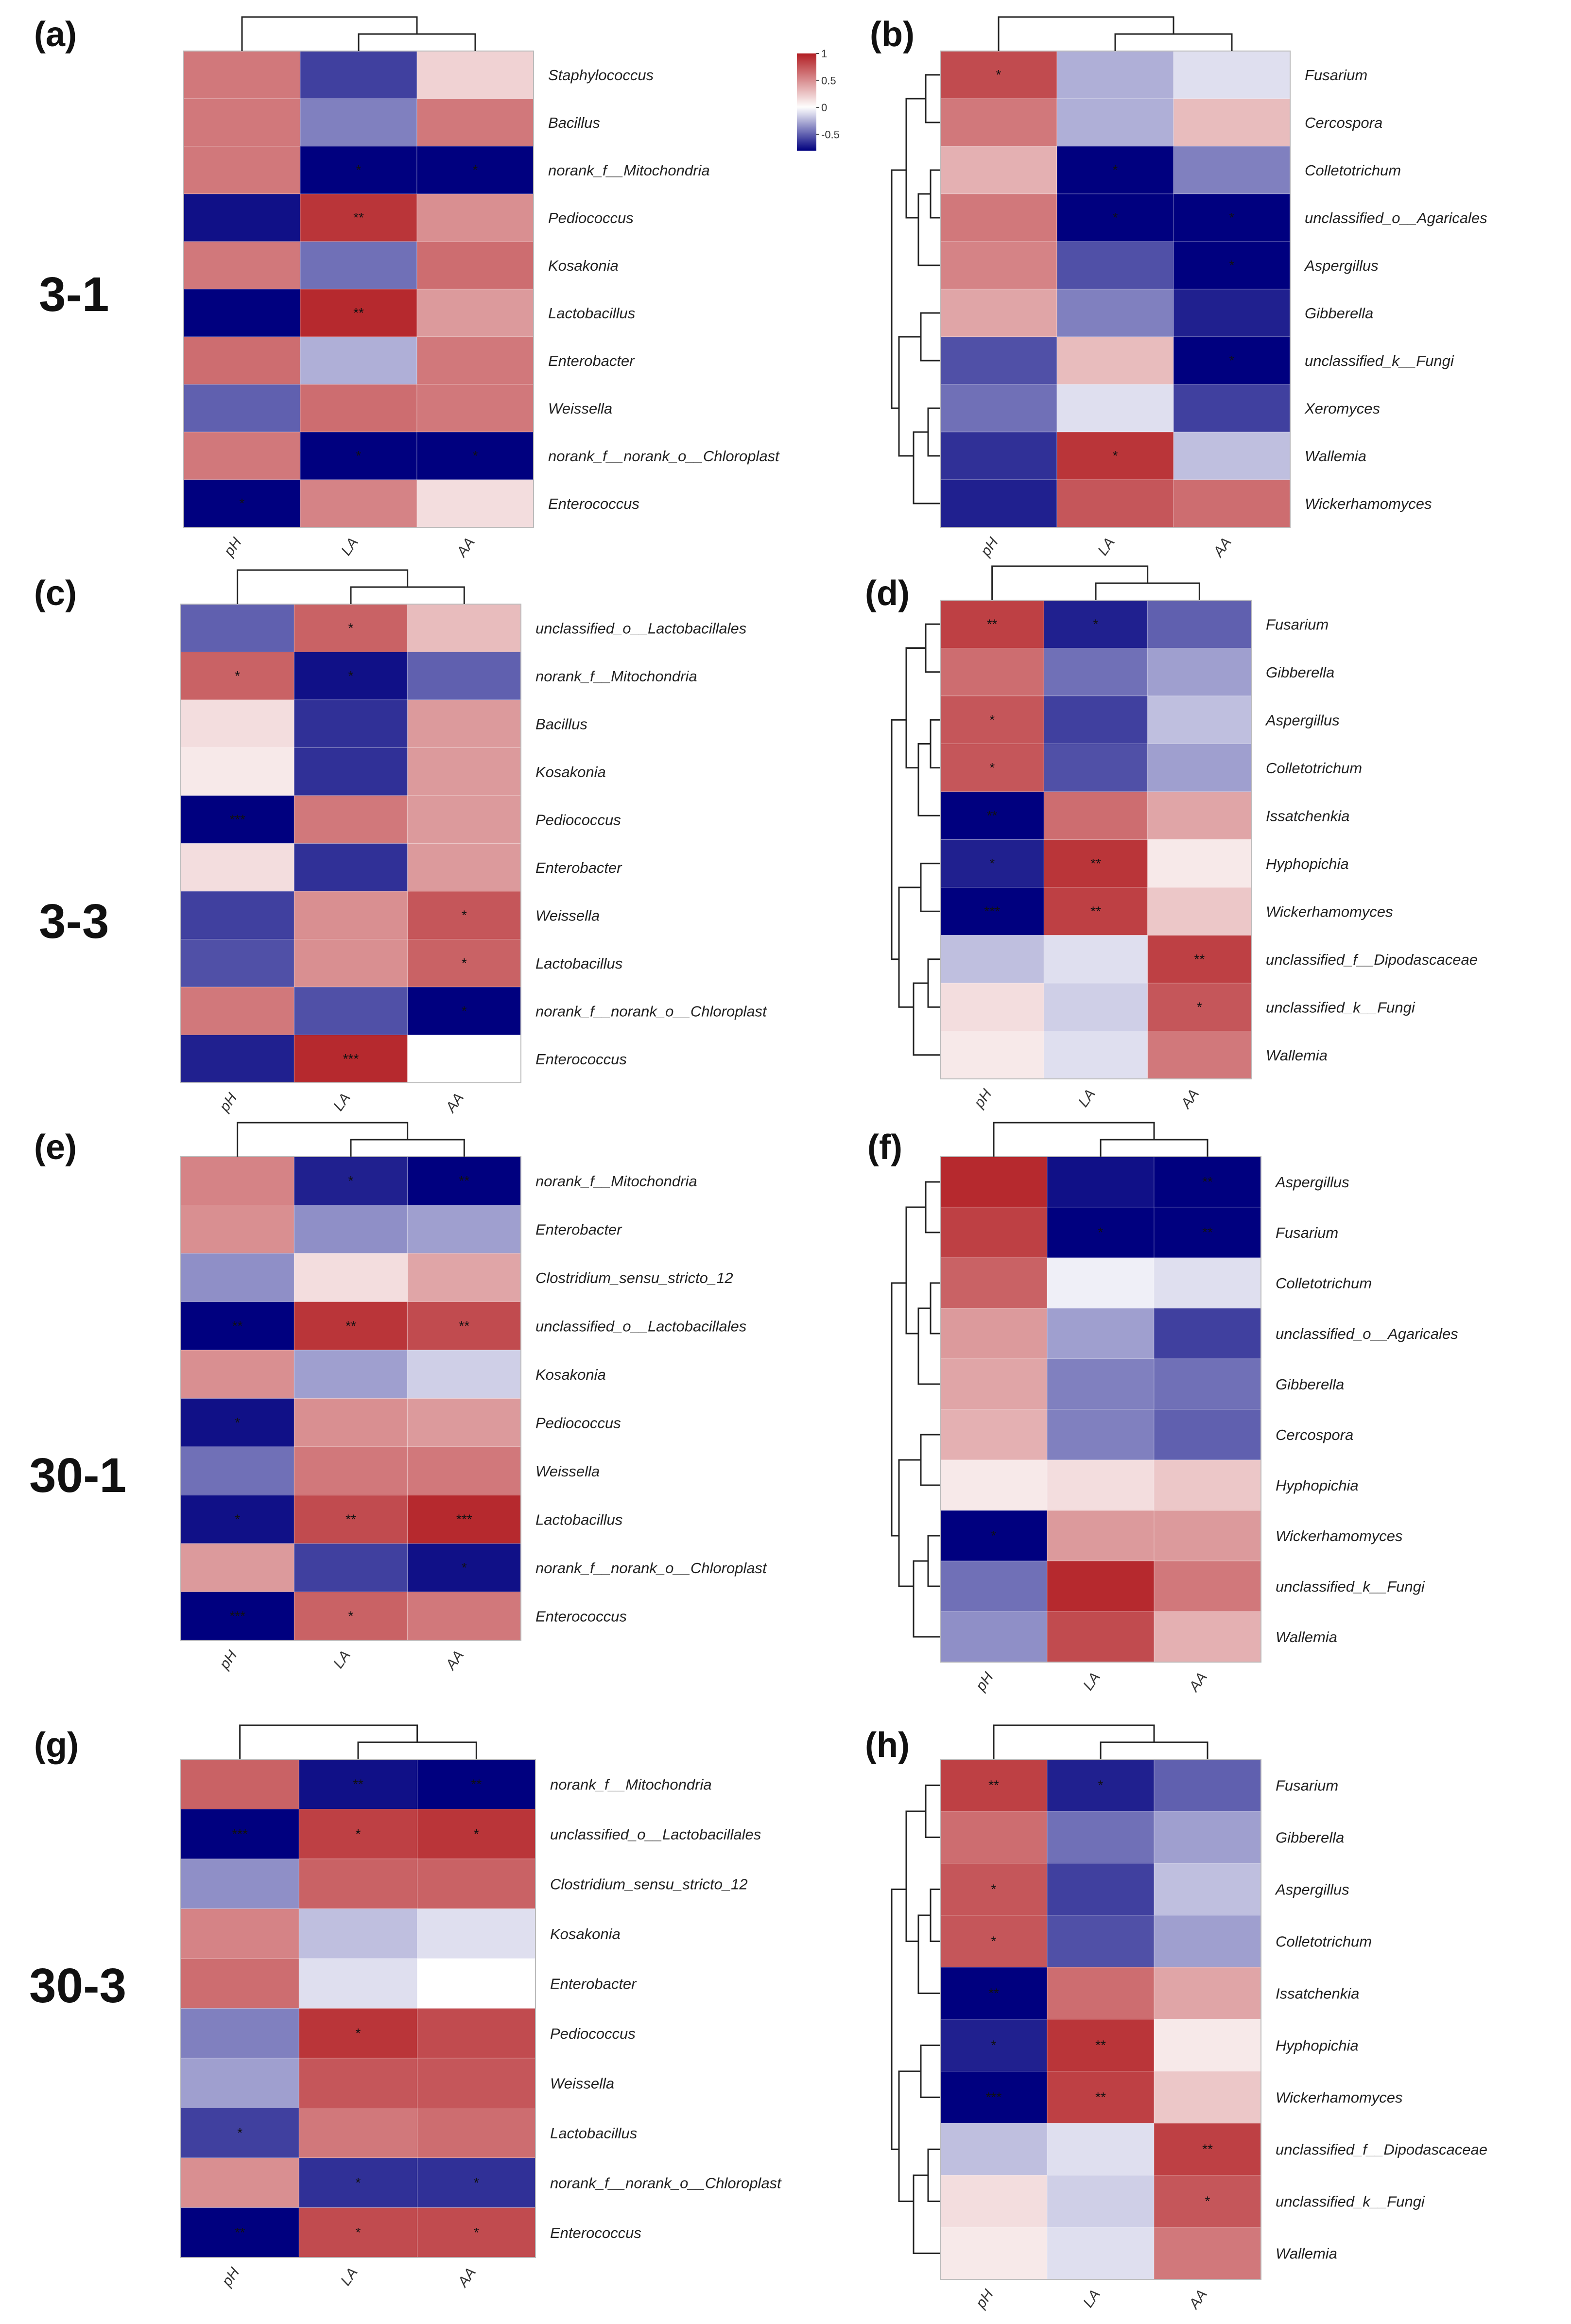  I want to click on taxon-label: Staphylococcus, so click(601, 75).